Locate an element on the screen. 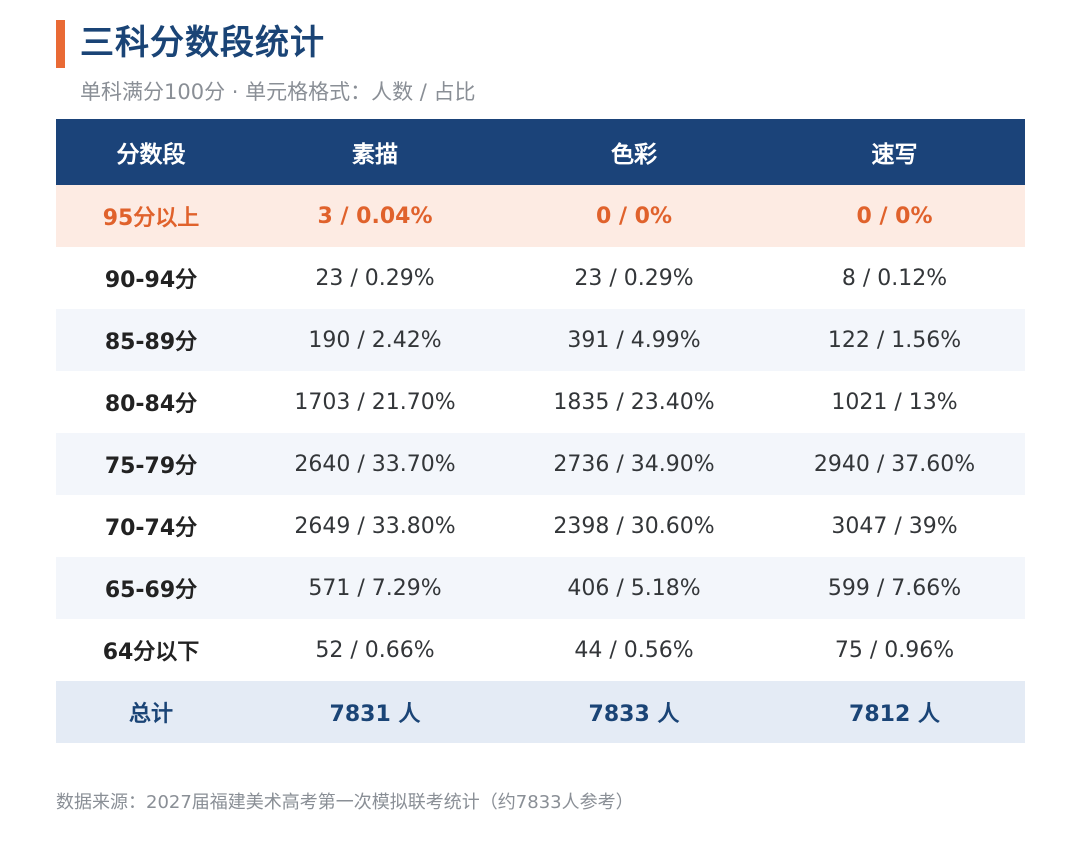 This screenshot has height=846, width=1080. row-label: 65-69分 is located at coordinates (151, 590).